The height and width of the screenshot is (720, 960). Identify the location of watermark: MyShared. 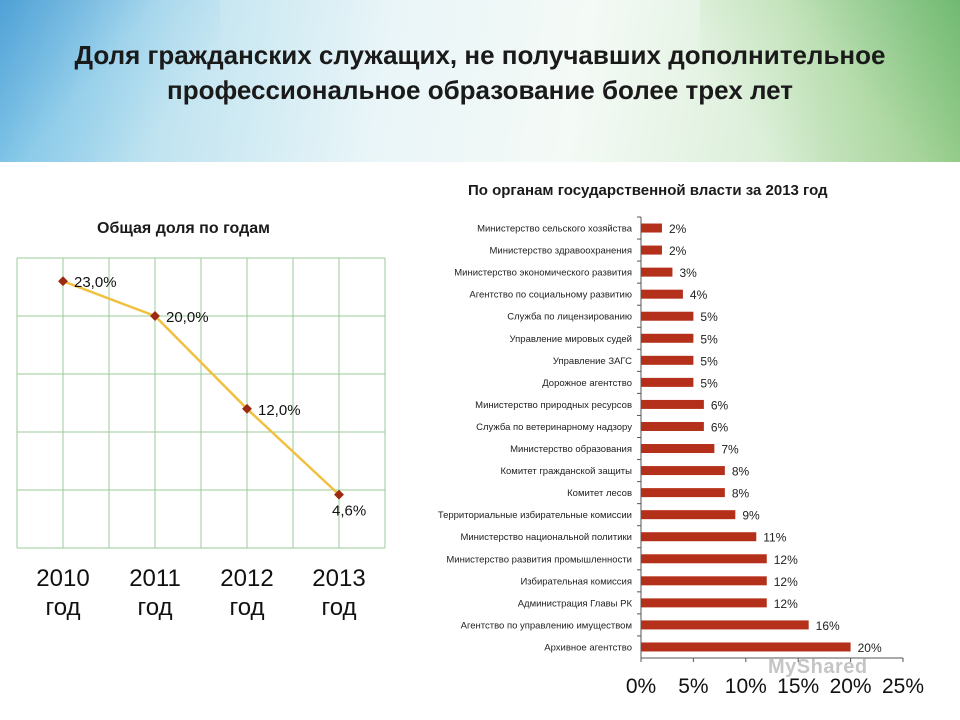
(818, 667).